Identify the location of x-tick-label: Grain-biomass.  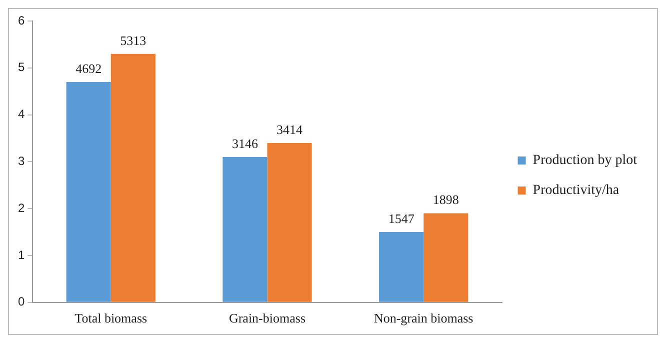
(267, 318).